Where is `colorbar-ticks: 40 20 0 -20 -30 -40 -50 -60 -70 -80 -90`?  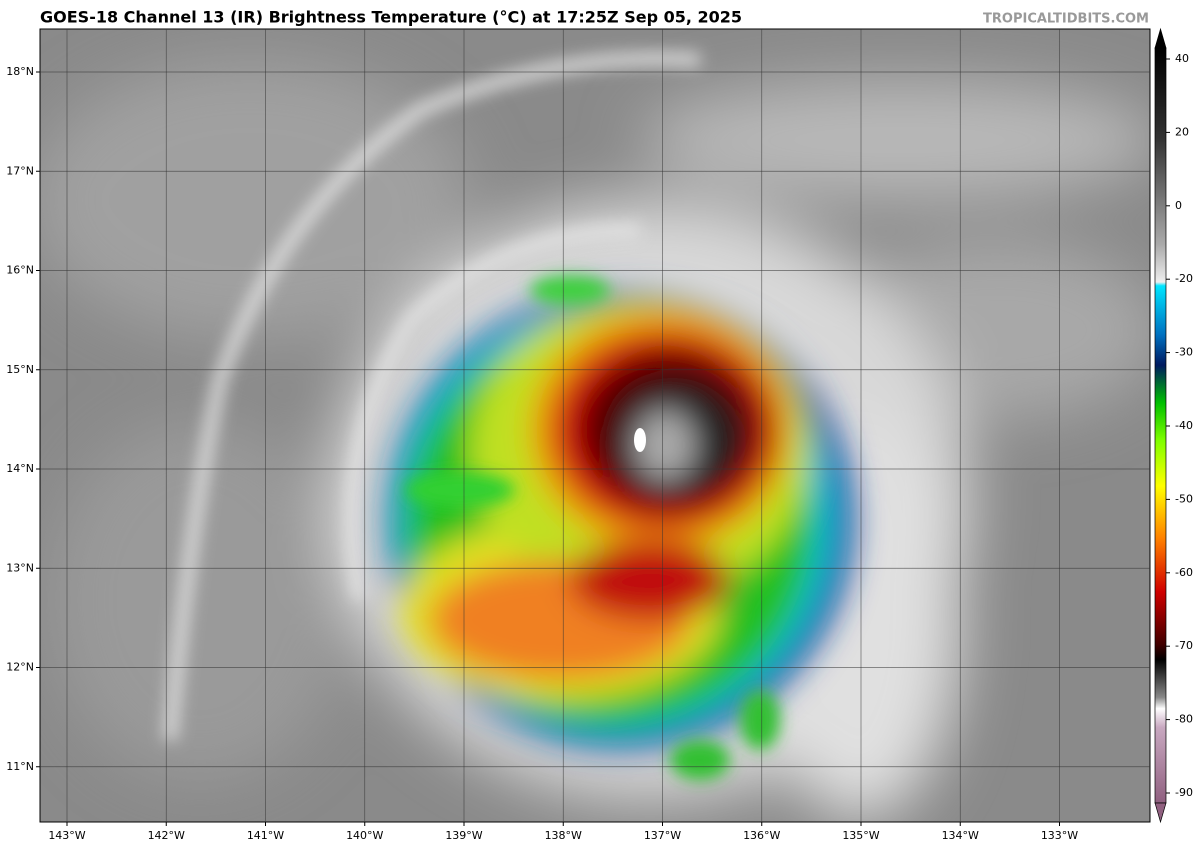 colorbar-ticks: 40 20 0 -20 -30 -40 -50 -60 -70 -80 -90 is located at coordinates (1179, 425).